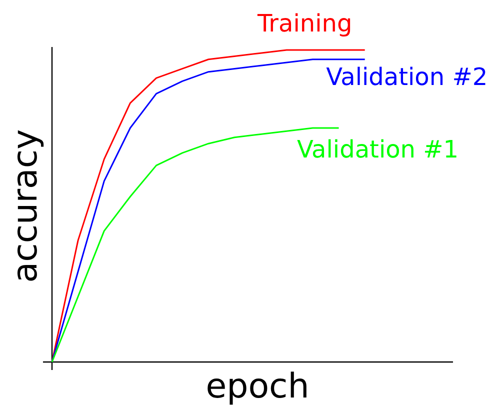 The image size is (502, 405). Describe the element at coordinates (378, 150) in the screenshot. I see `series-label: Validation #1` at that location.